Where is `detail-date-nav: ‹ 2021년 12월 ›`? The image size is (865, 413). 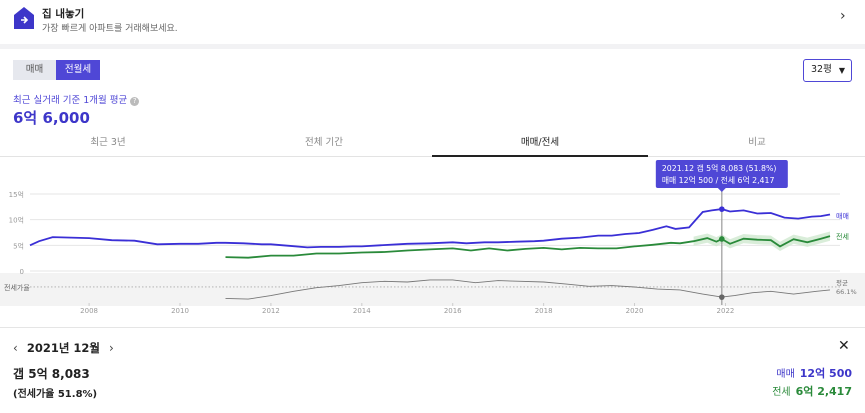
detail-date-nav: ‹ 2021년 12월 › is located at coordinates (63, 348).